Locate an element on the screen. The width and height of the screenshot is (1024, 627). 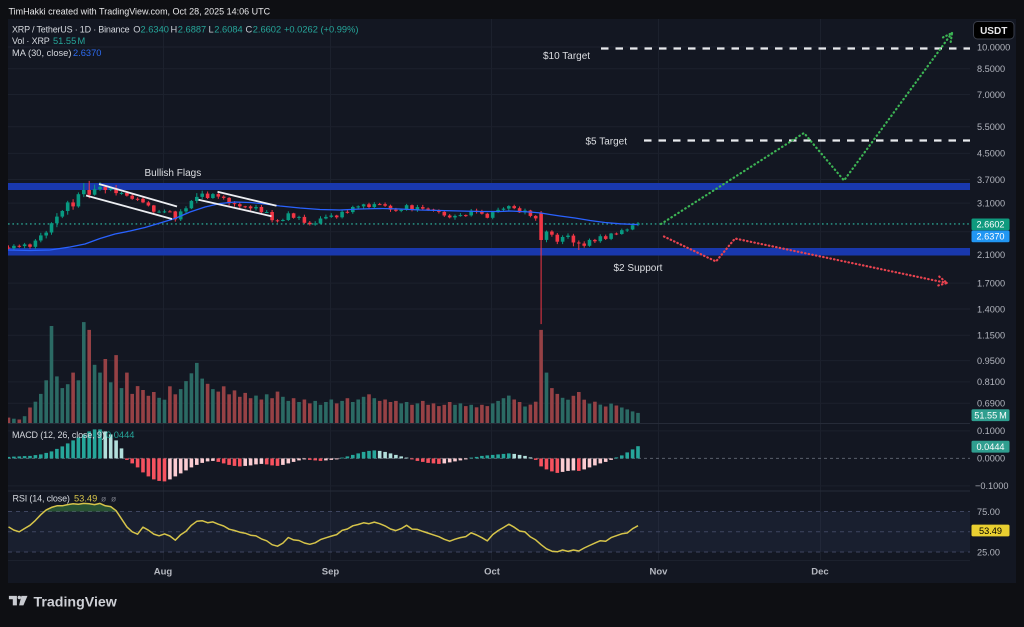
svg-text: MA (30, close) is located at coordinates (41, 53).